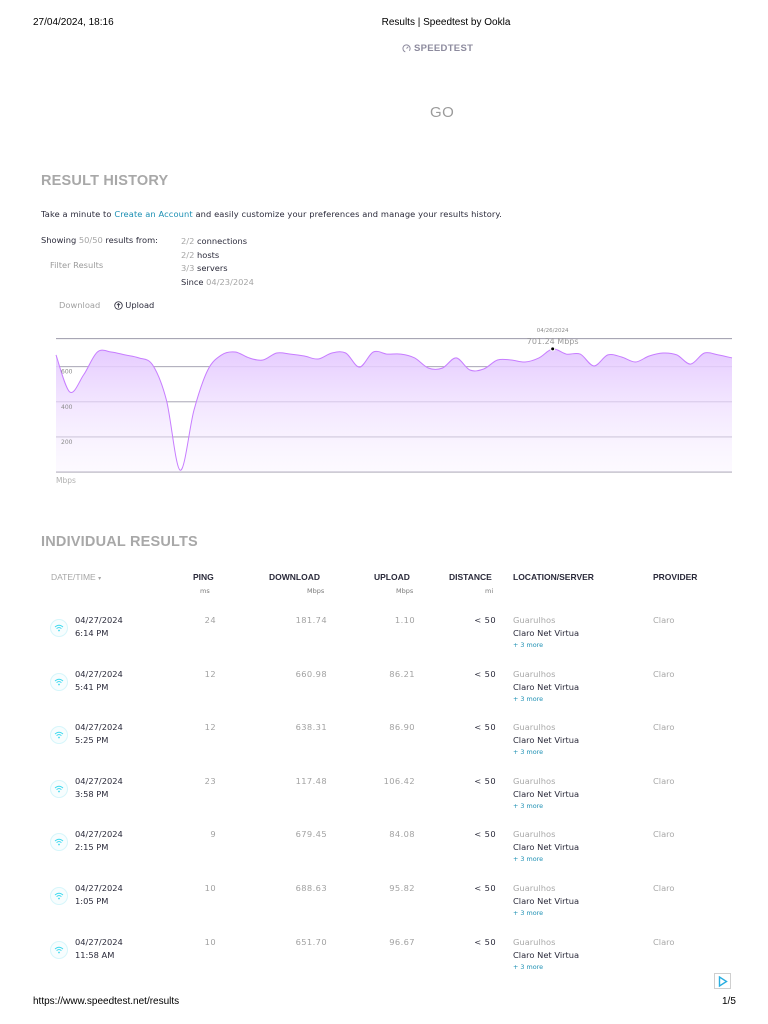  Describe the element at coordinates (217, 256) in the screenshot. I see `filter-hosts: 2/2 hosts` at that location.